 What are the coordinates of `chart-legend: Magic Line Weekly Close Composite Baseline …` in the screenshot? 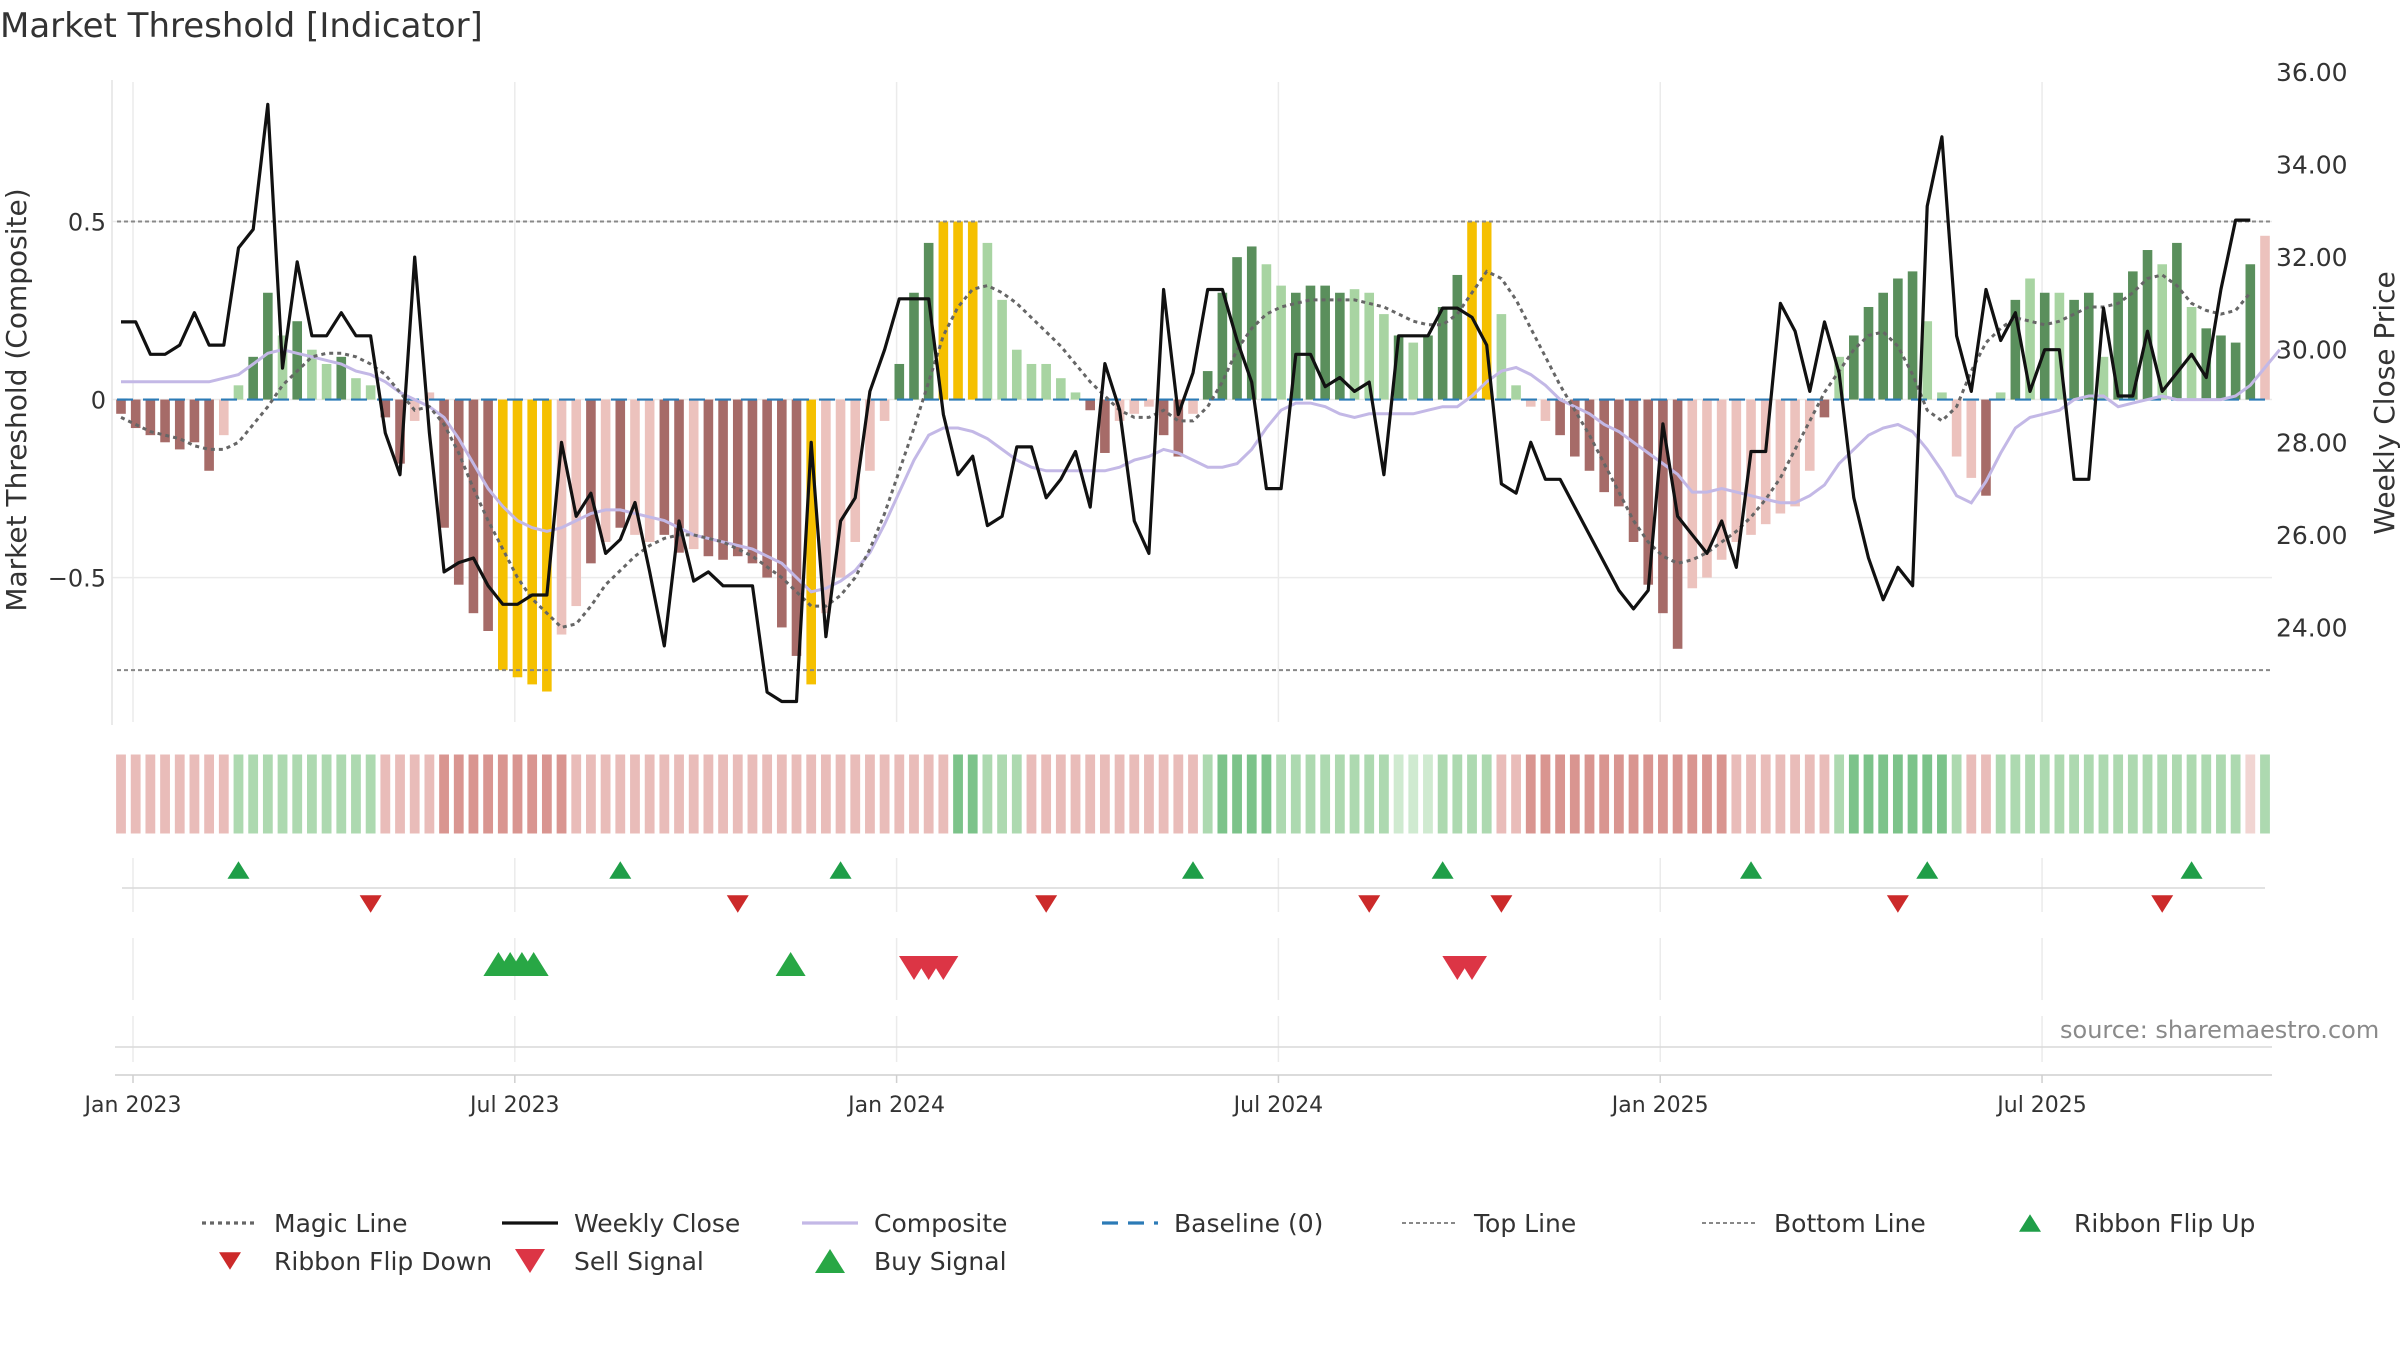 It's located at (1275, 1245).